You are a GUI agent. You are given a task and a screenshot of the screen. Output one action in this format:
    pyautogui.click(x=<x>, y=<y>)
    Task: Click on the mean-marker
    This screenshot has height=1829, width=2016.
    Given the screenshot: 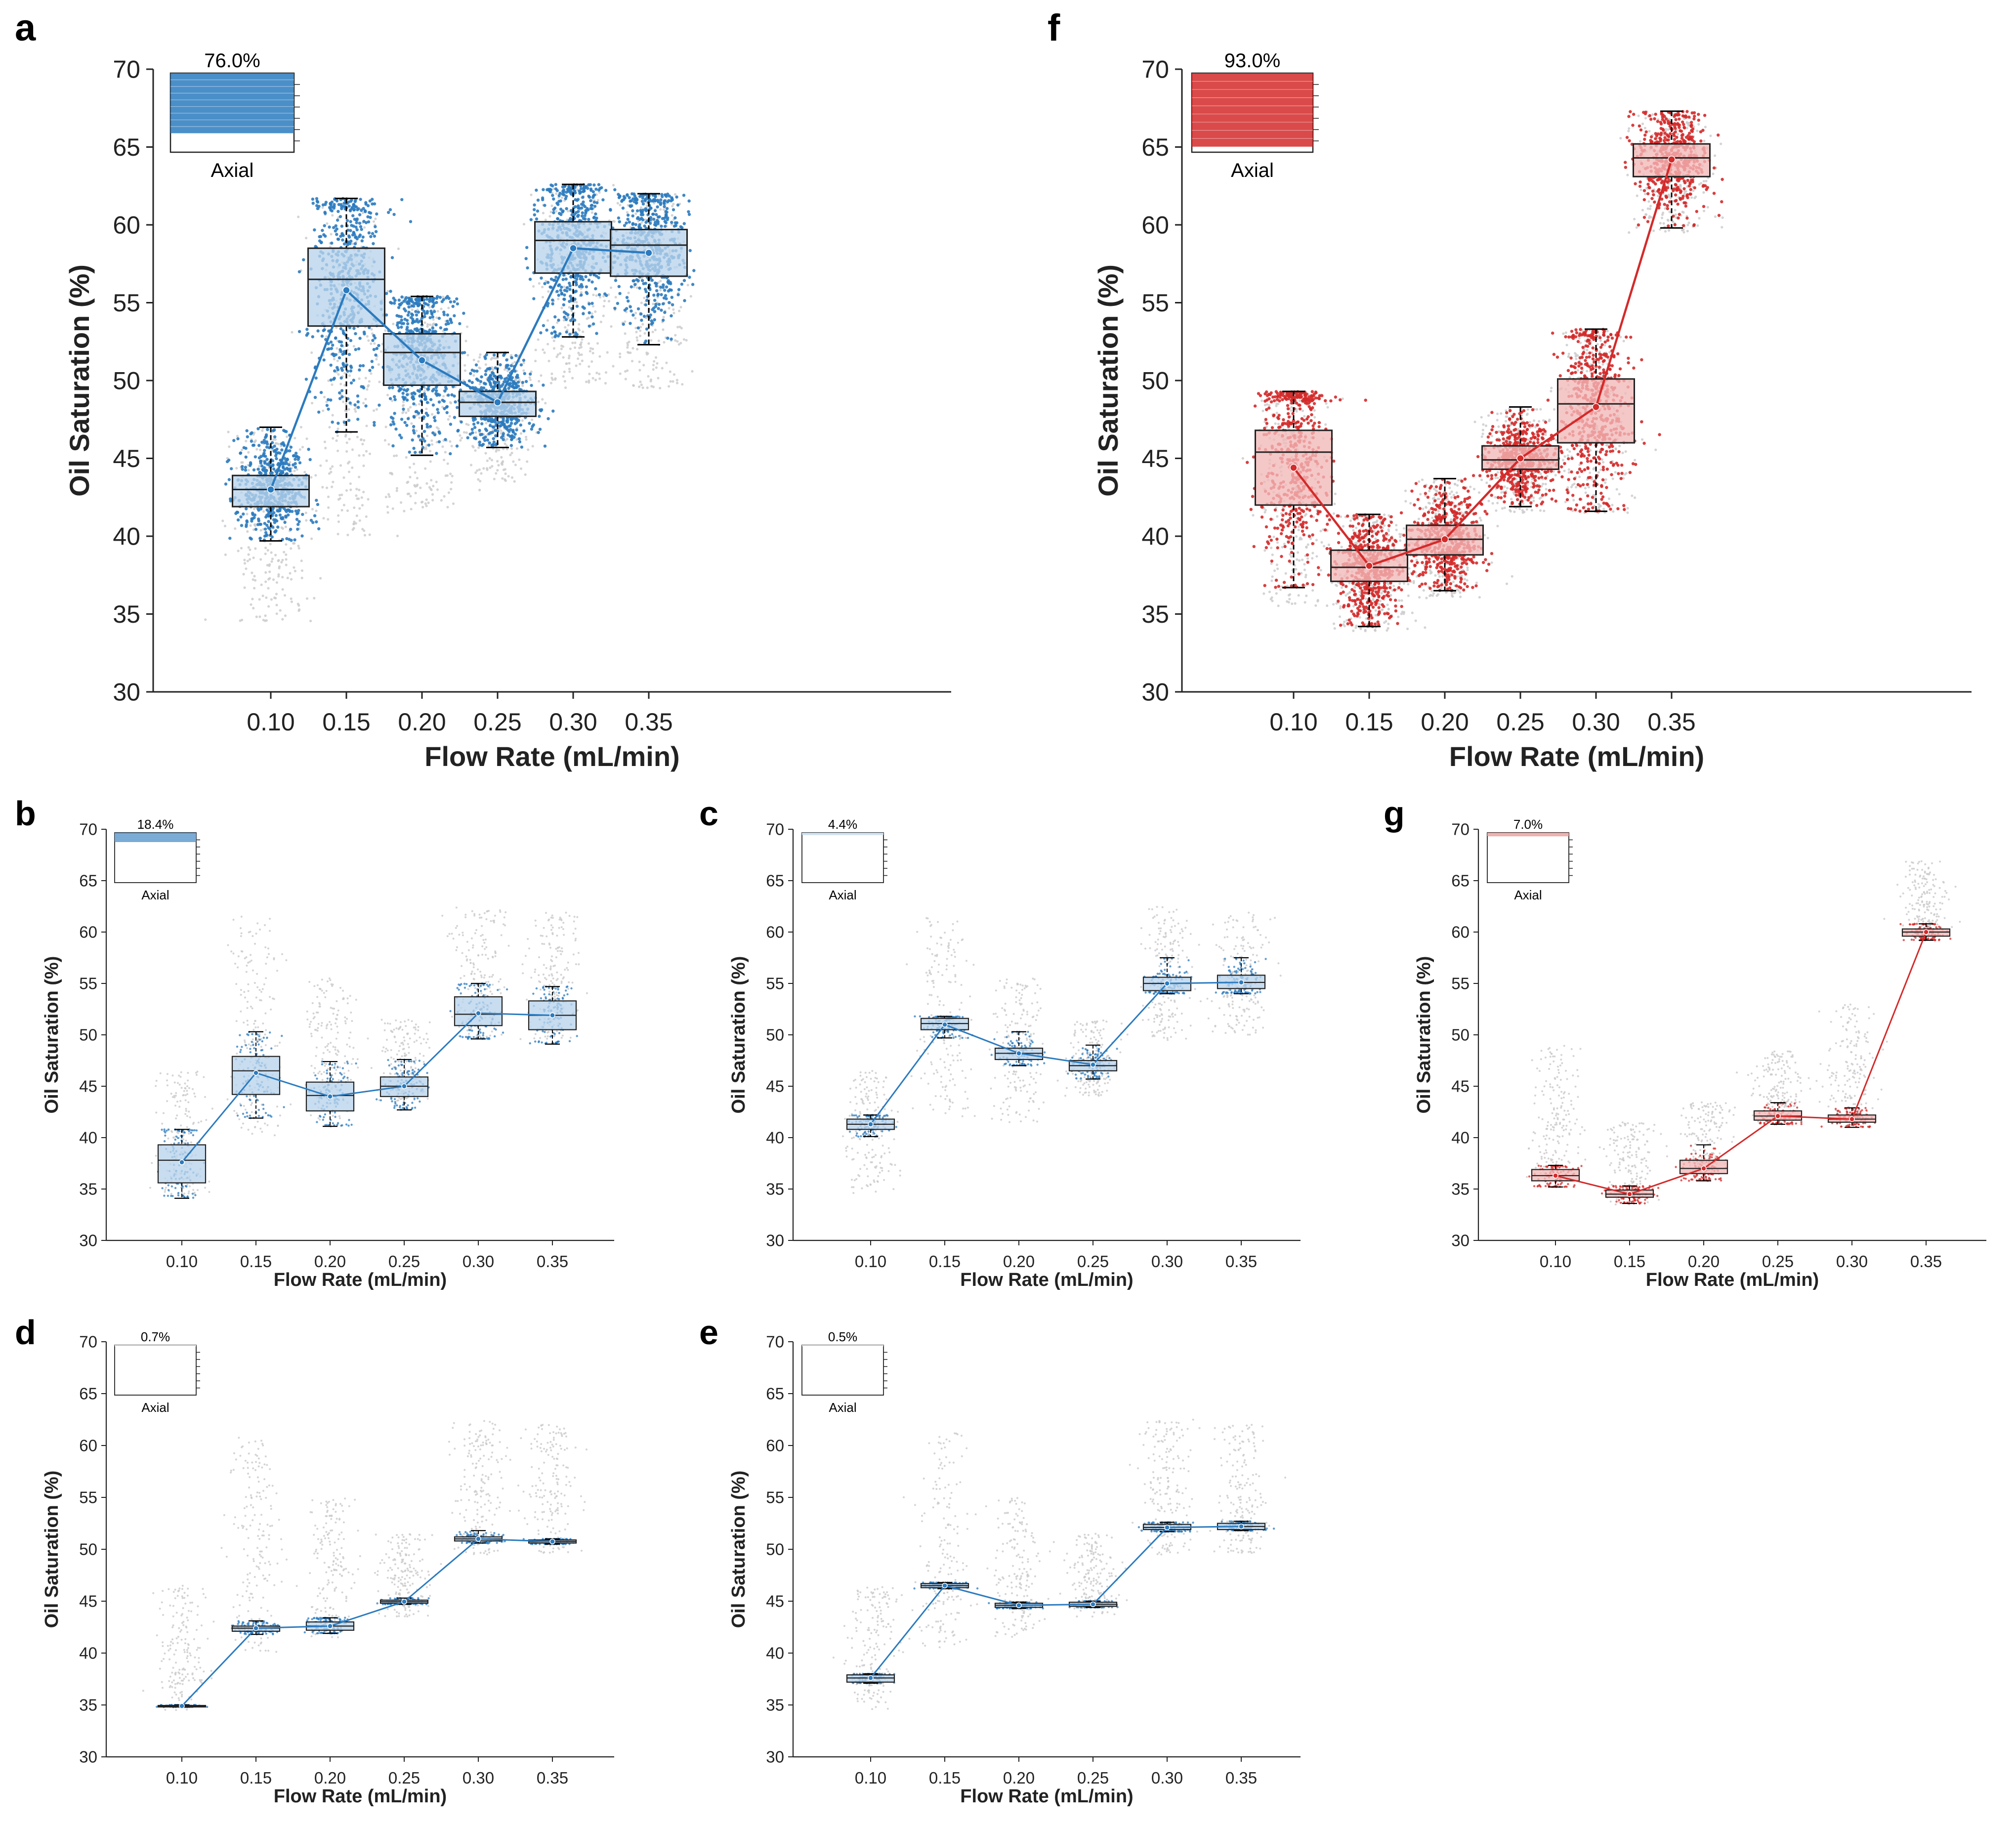 What is the action you would take?
    pyautogui.click(x=498, y=402)
    